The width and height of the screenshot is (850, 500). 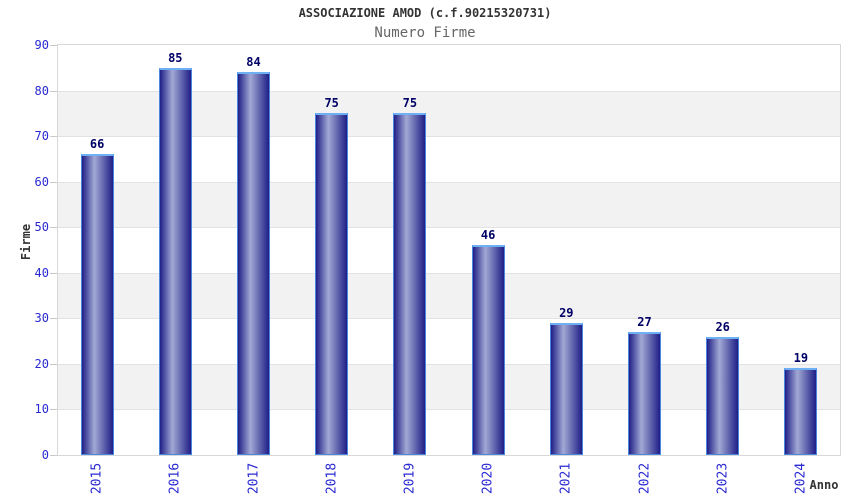 I want to click on y-tick-label: 60, so click(x=41, y=181).